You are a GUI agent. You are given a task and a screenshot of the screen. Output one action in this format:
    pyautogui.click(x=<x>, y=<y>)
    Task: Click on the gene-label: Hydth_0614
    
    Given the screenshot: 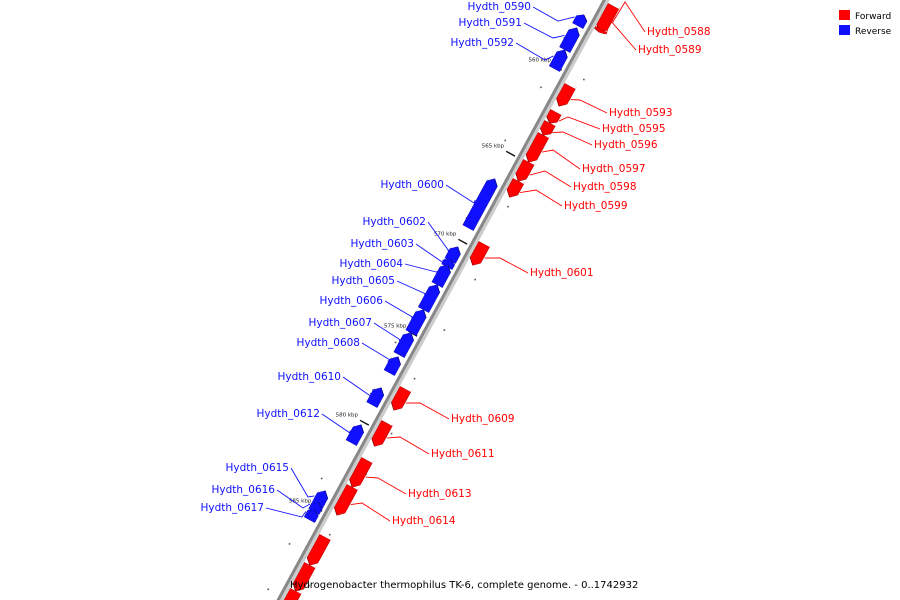 What is the action you would take?
    pyautogui.click(x=424, y=521)
    